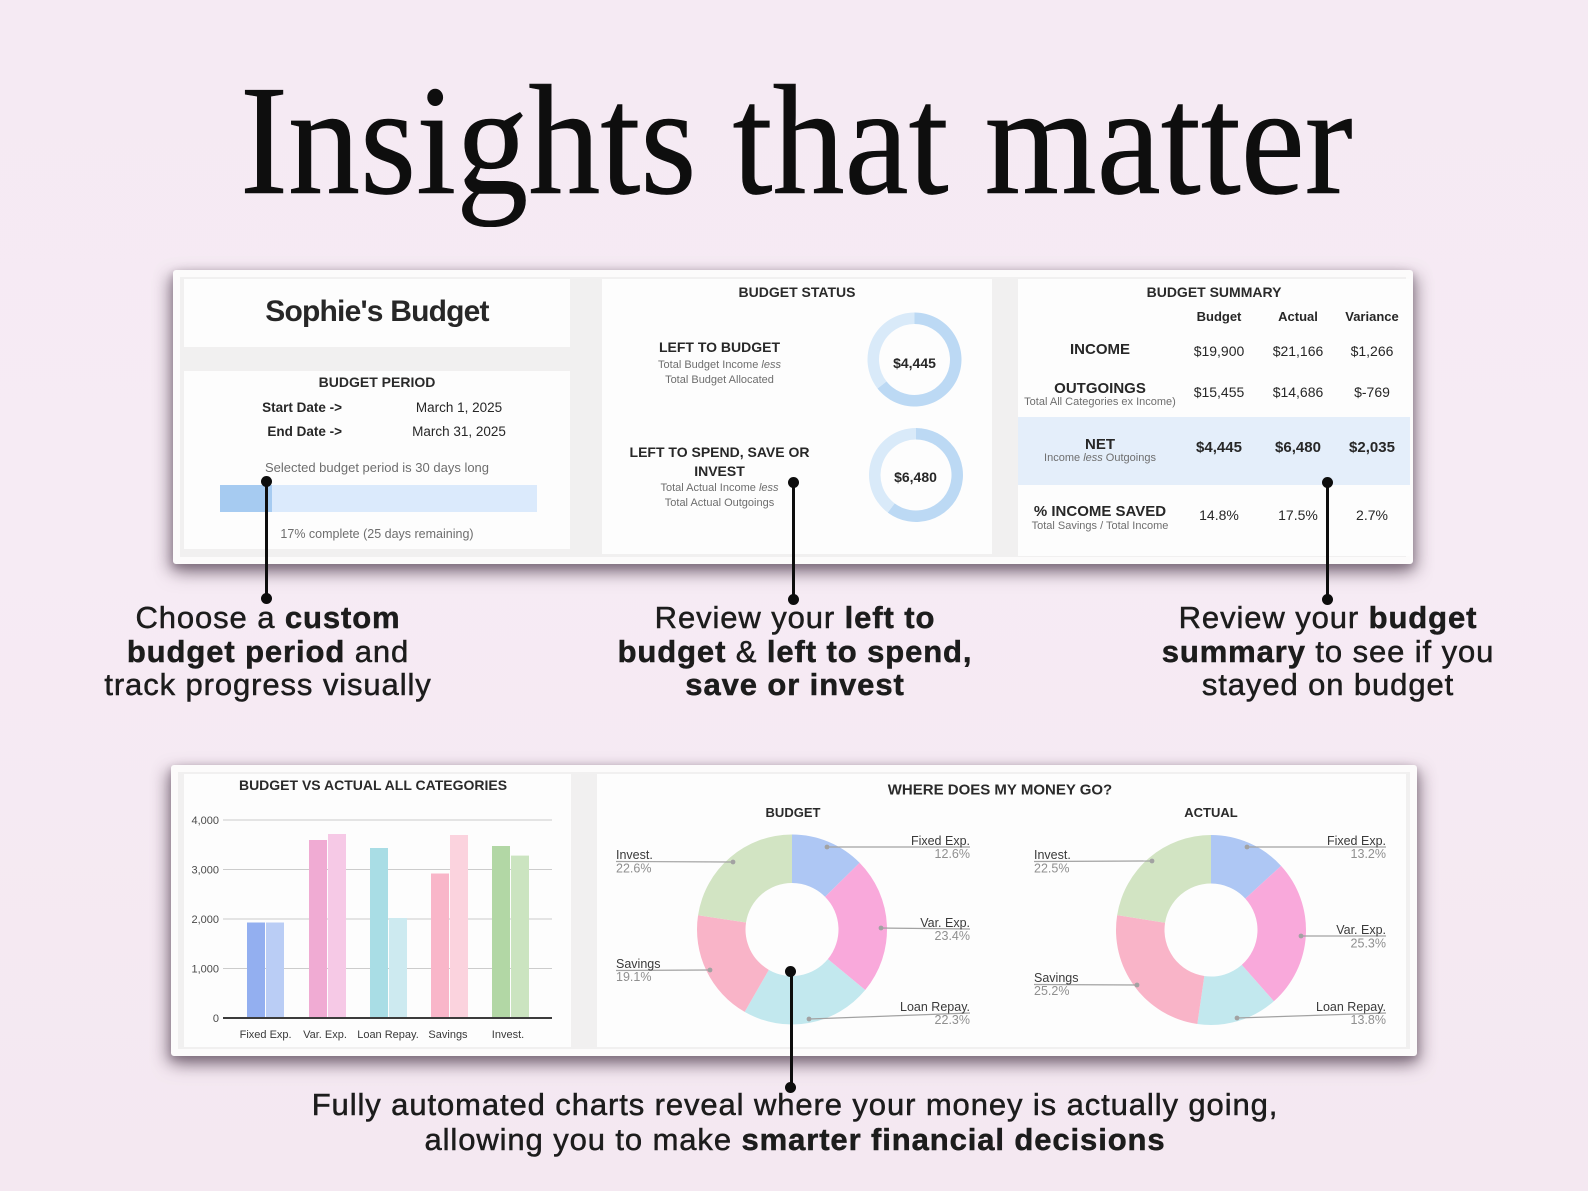  What do you see at coordinates (1368, 944) in the screenshot?
I see `svg-text: 25.3%` at bounding box center [1368, 944].